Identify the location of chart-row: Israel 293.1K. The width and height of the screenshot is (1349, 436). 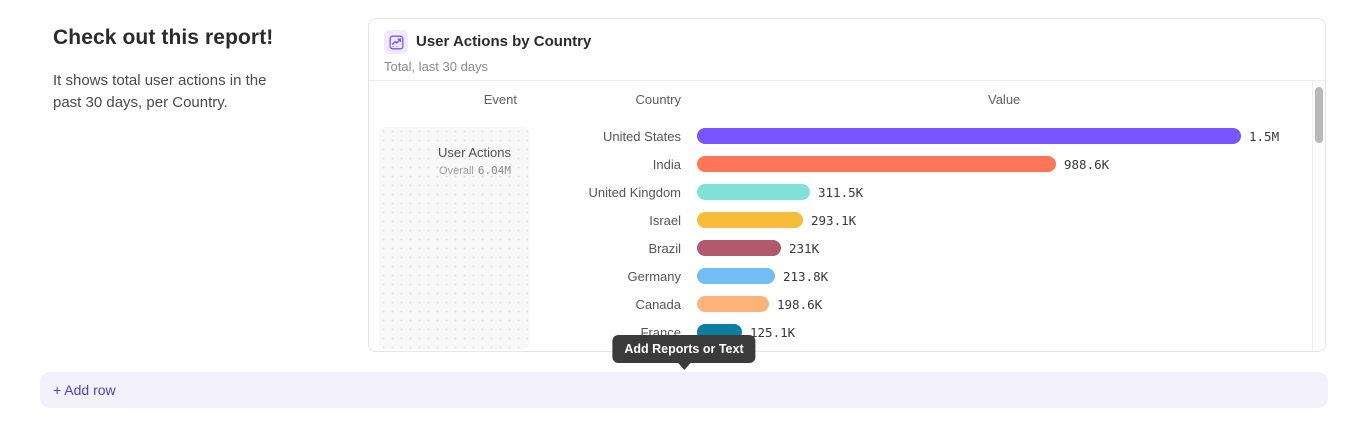
(838, 220).